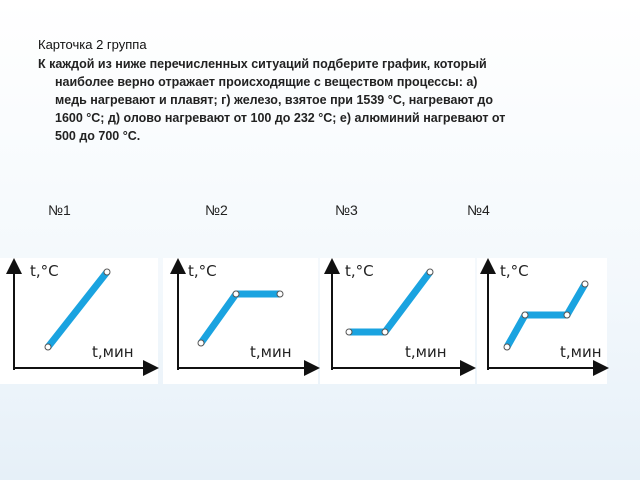  What do you see at coordinates (346, 210) in the screenshot?
I see `graph-label: №3` at bounding box center [346, 210].